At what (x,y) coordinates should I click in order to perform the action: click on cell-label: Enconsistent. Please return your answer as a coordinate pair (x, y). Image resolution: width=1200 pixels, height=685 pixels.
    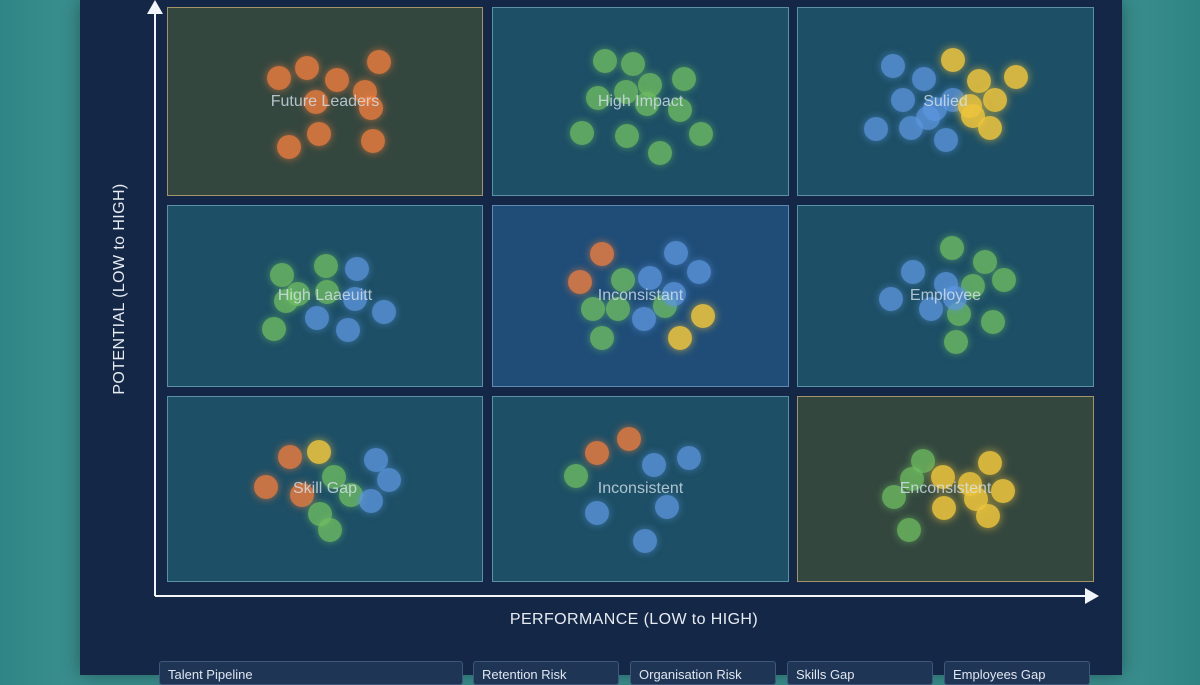
    Looking at the image, I should click on (945, 488).